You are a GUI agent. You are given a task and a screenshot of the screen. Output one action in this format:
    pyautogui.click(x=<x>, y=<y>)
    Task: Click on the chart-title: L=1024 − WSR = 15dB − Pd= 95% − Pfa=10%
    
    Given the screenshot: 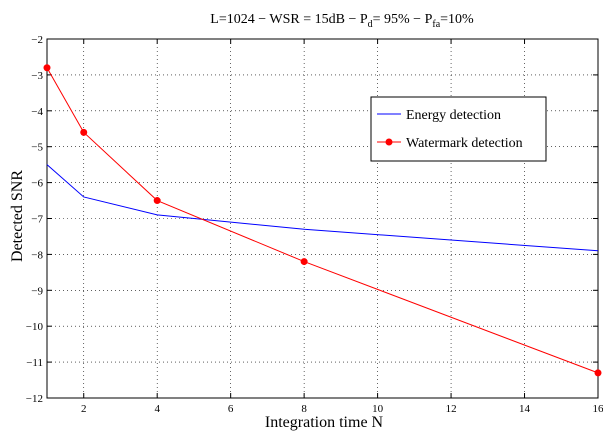 What is the action you would take?
    pyautogui.click(x=342, y=21)
    